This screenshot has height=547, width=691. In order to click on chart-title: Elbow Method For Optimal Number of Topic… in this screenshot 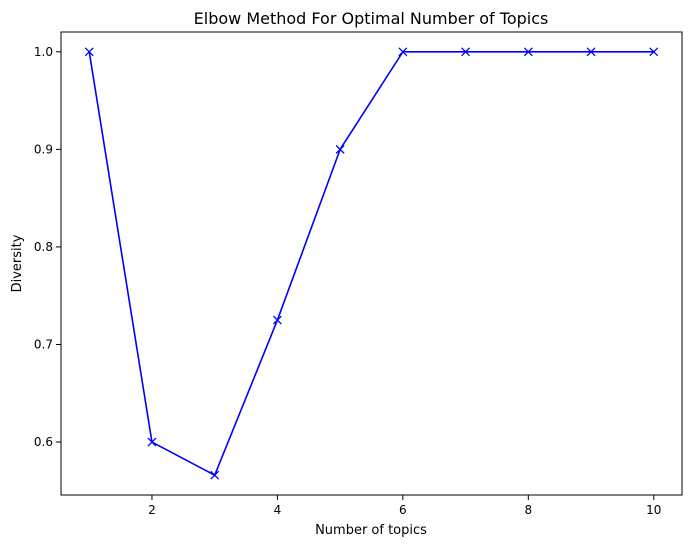, I will do `click(371, 18)`.